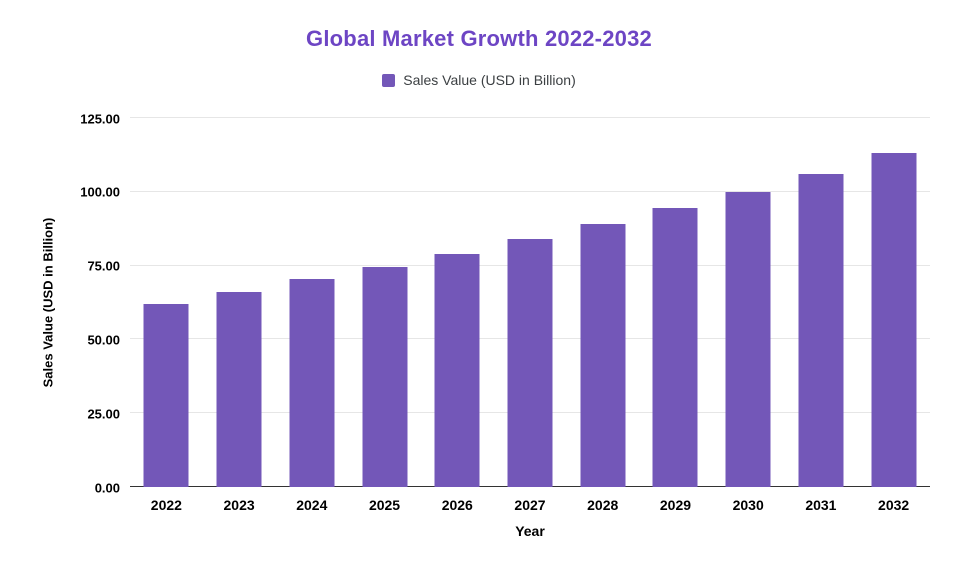 The image size is (958, 588). Describe the element at coordinates (389, 80) in the screenshot. I see `legend-swatch-icon` at that location.